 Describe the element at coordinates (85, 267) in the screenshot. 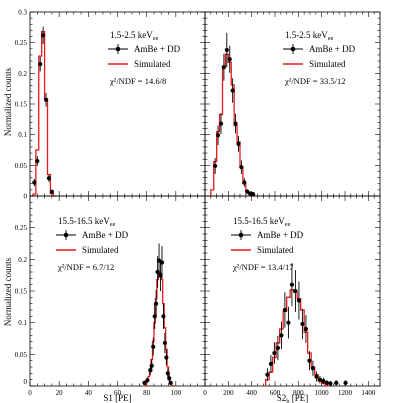

I see `chi2-label: χ²/NDF = 6.7/12` at that location.